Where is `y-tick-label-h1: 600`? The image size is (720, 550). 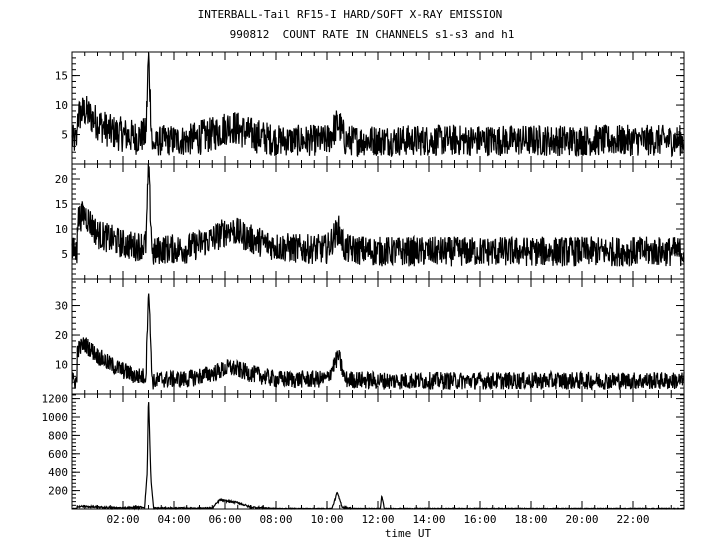 y-tick-label-h1: 600 is located at coordinates (58, 454).